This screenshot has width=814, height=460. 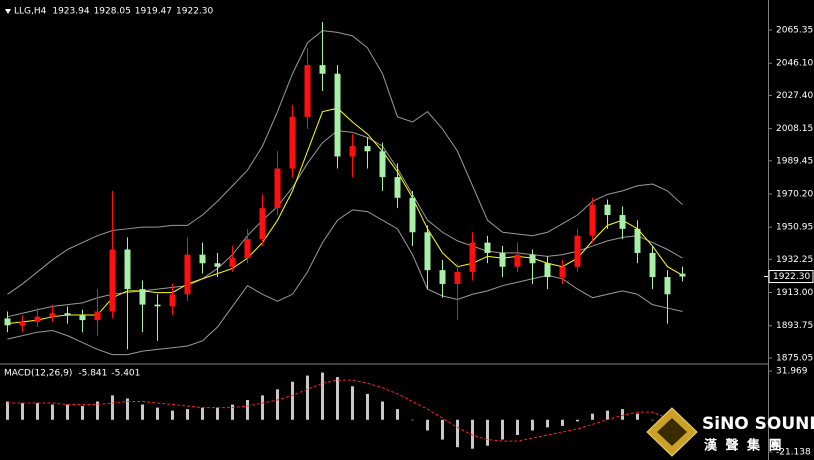 What do you see at coordinates (794, 96) in the screenshot?
I see `y-tick-label: 2027.40` at bounding box center [794, 96].